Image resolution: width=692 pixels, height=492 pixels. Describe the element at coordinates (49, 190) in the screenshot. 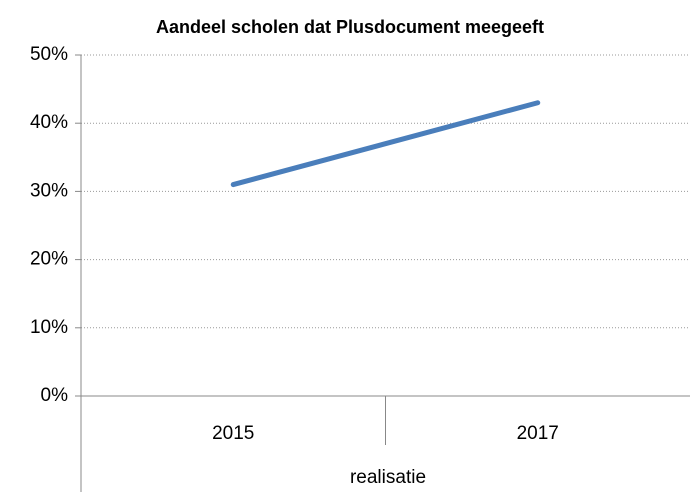

I see `y-tick-label: 30%` at that location.